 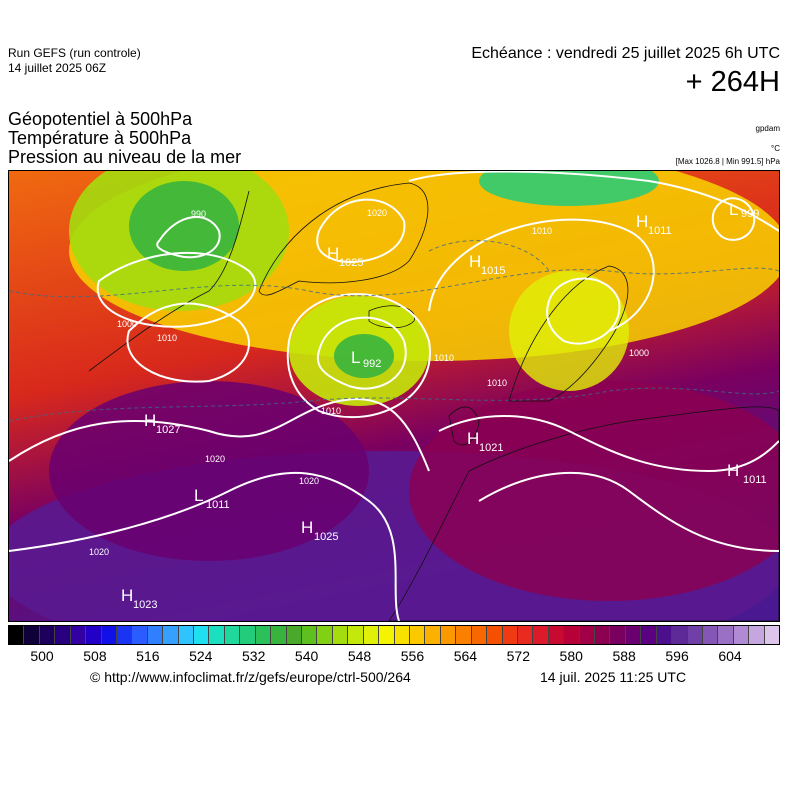 What do you see at coordinates (326, 537) in the screenshot?
I see `center-value: 1025` at bounding box center [326, 537].